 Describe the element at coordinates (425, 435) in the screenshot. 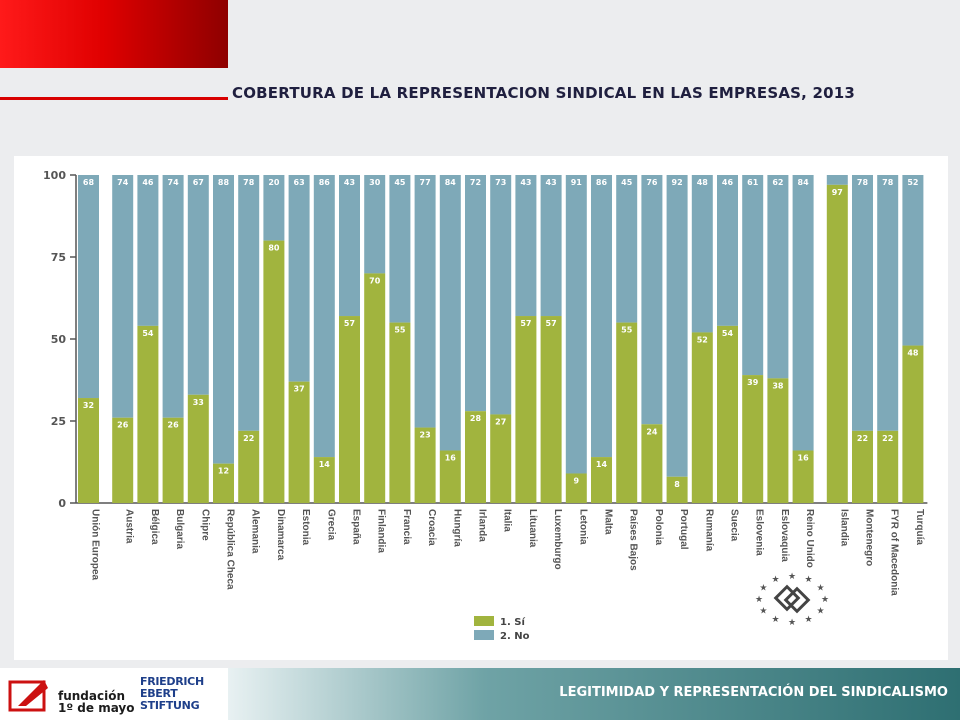

I see `label-si-13: 23` at that location.